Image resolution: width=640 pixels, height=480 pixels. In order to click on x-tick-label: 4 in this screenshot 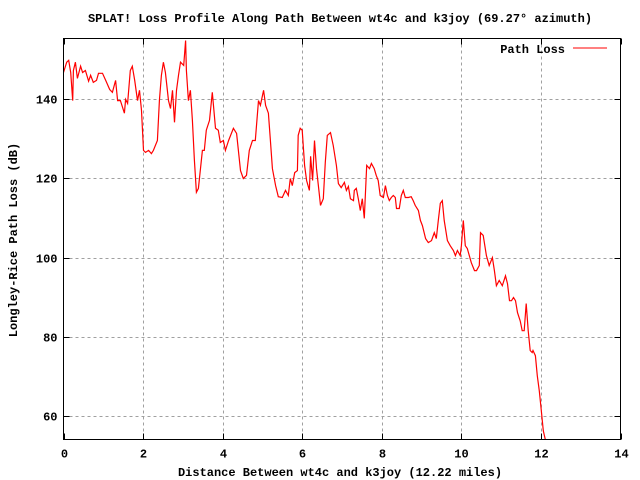, I will do `click(223, 455)`.